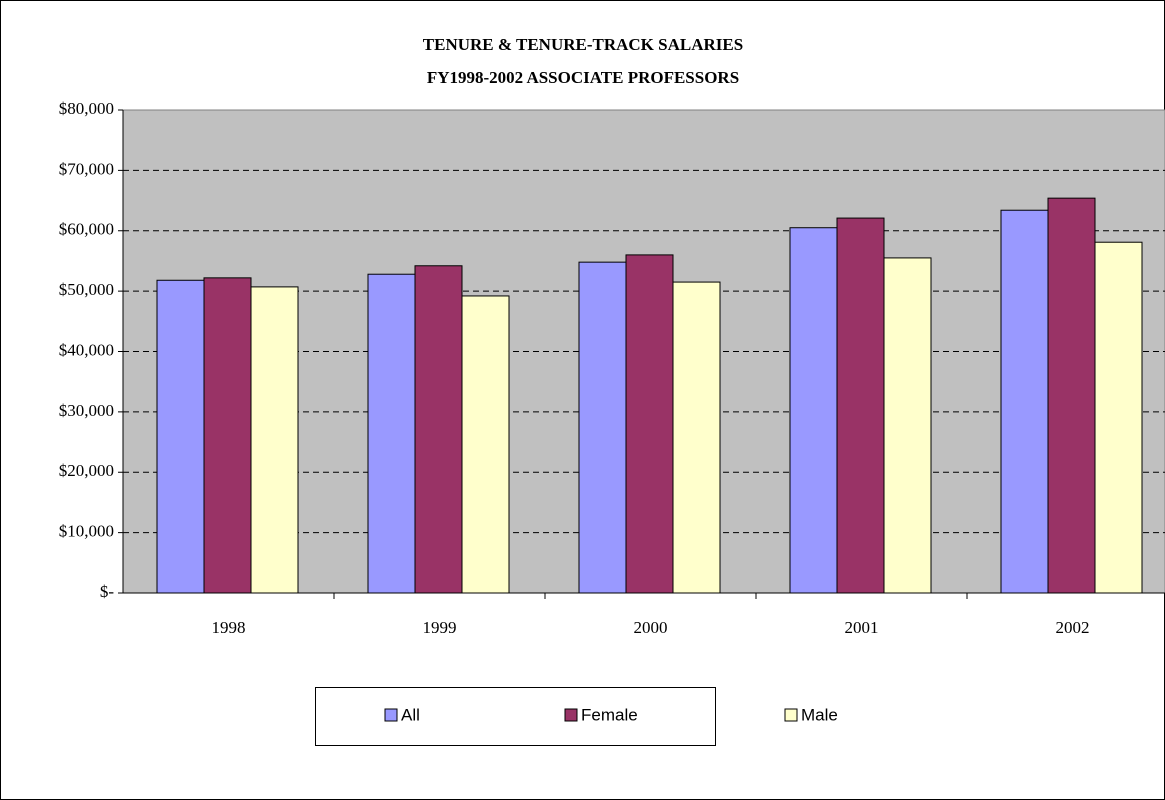 This screenshot has width=1165, height=800. Describe the element at coordinates (86, 410) in the screenshot. I see `y-tick-label: $30,000` at that location.